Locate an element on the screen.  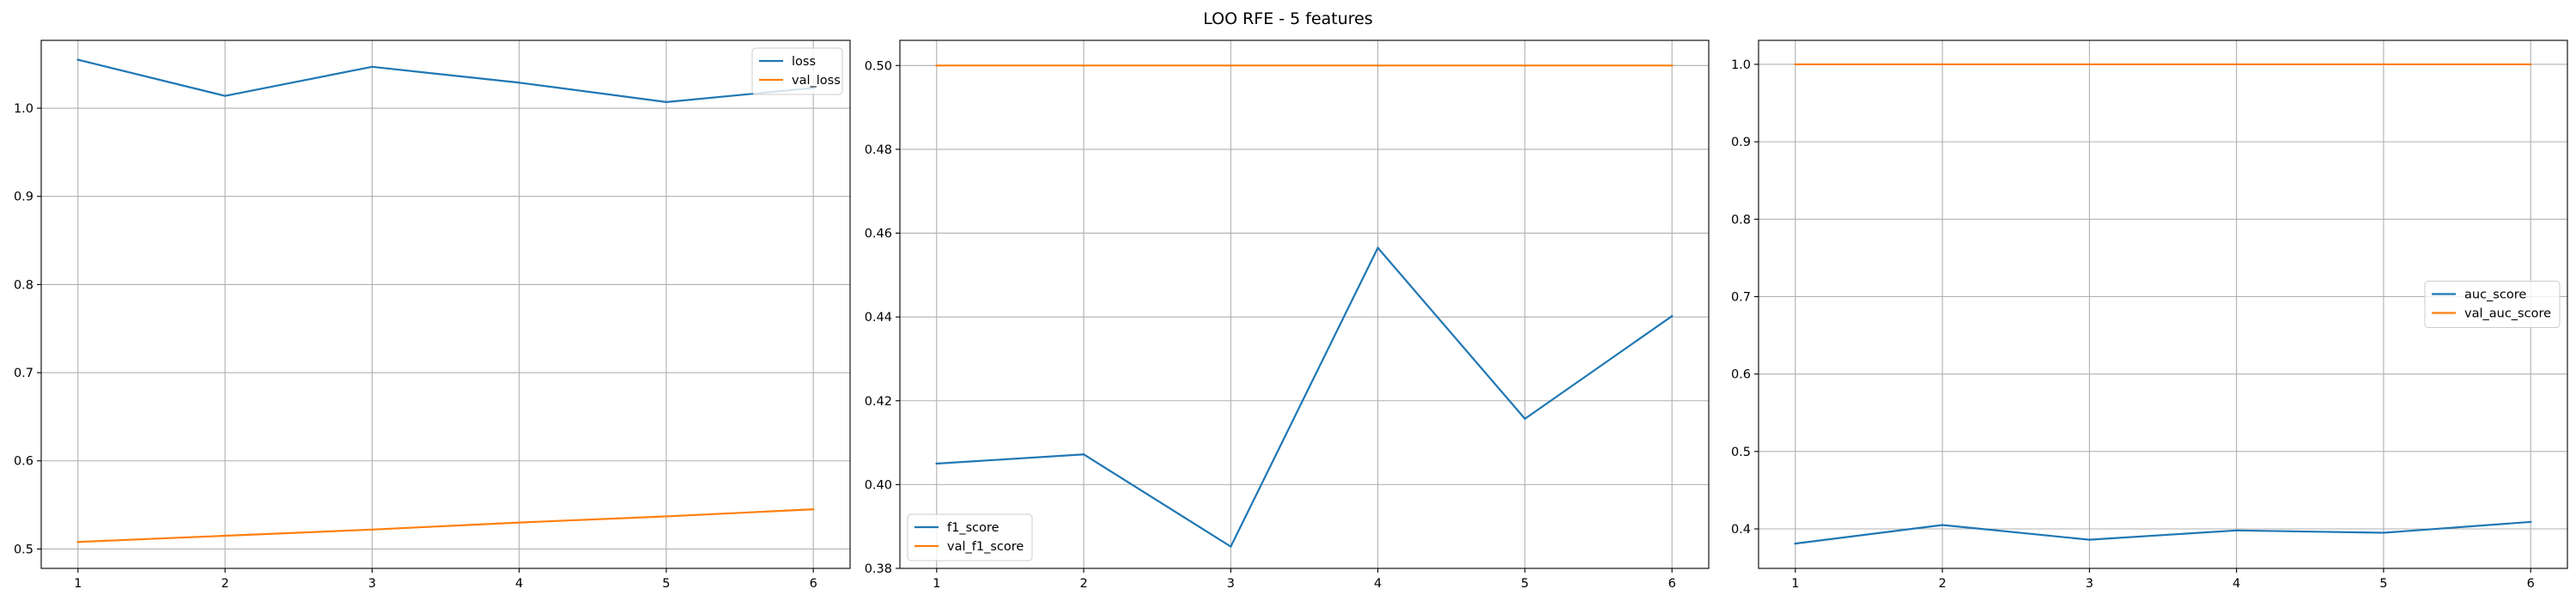
figure-title: LOO RFE - 5 features is located at coordinates (1288, 18).